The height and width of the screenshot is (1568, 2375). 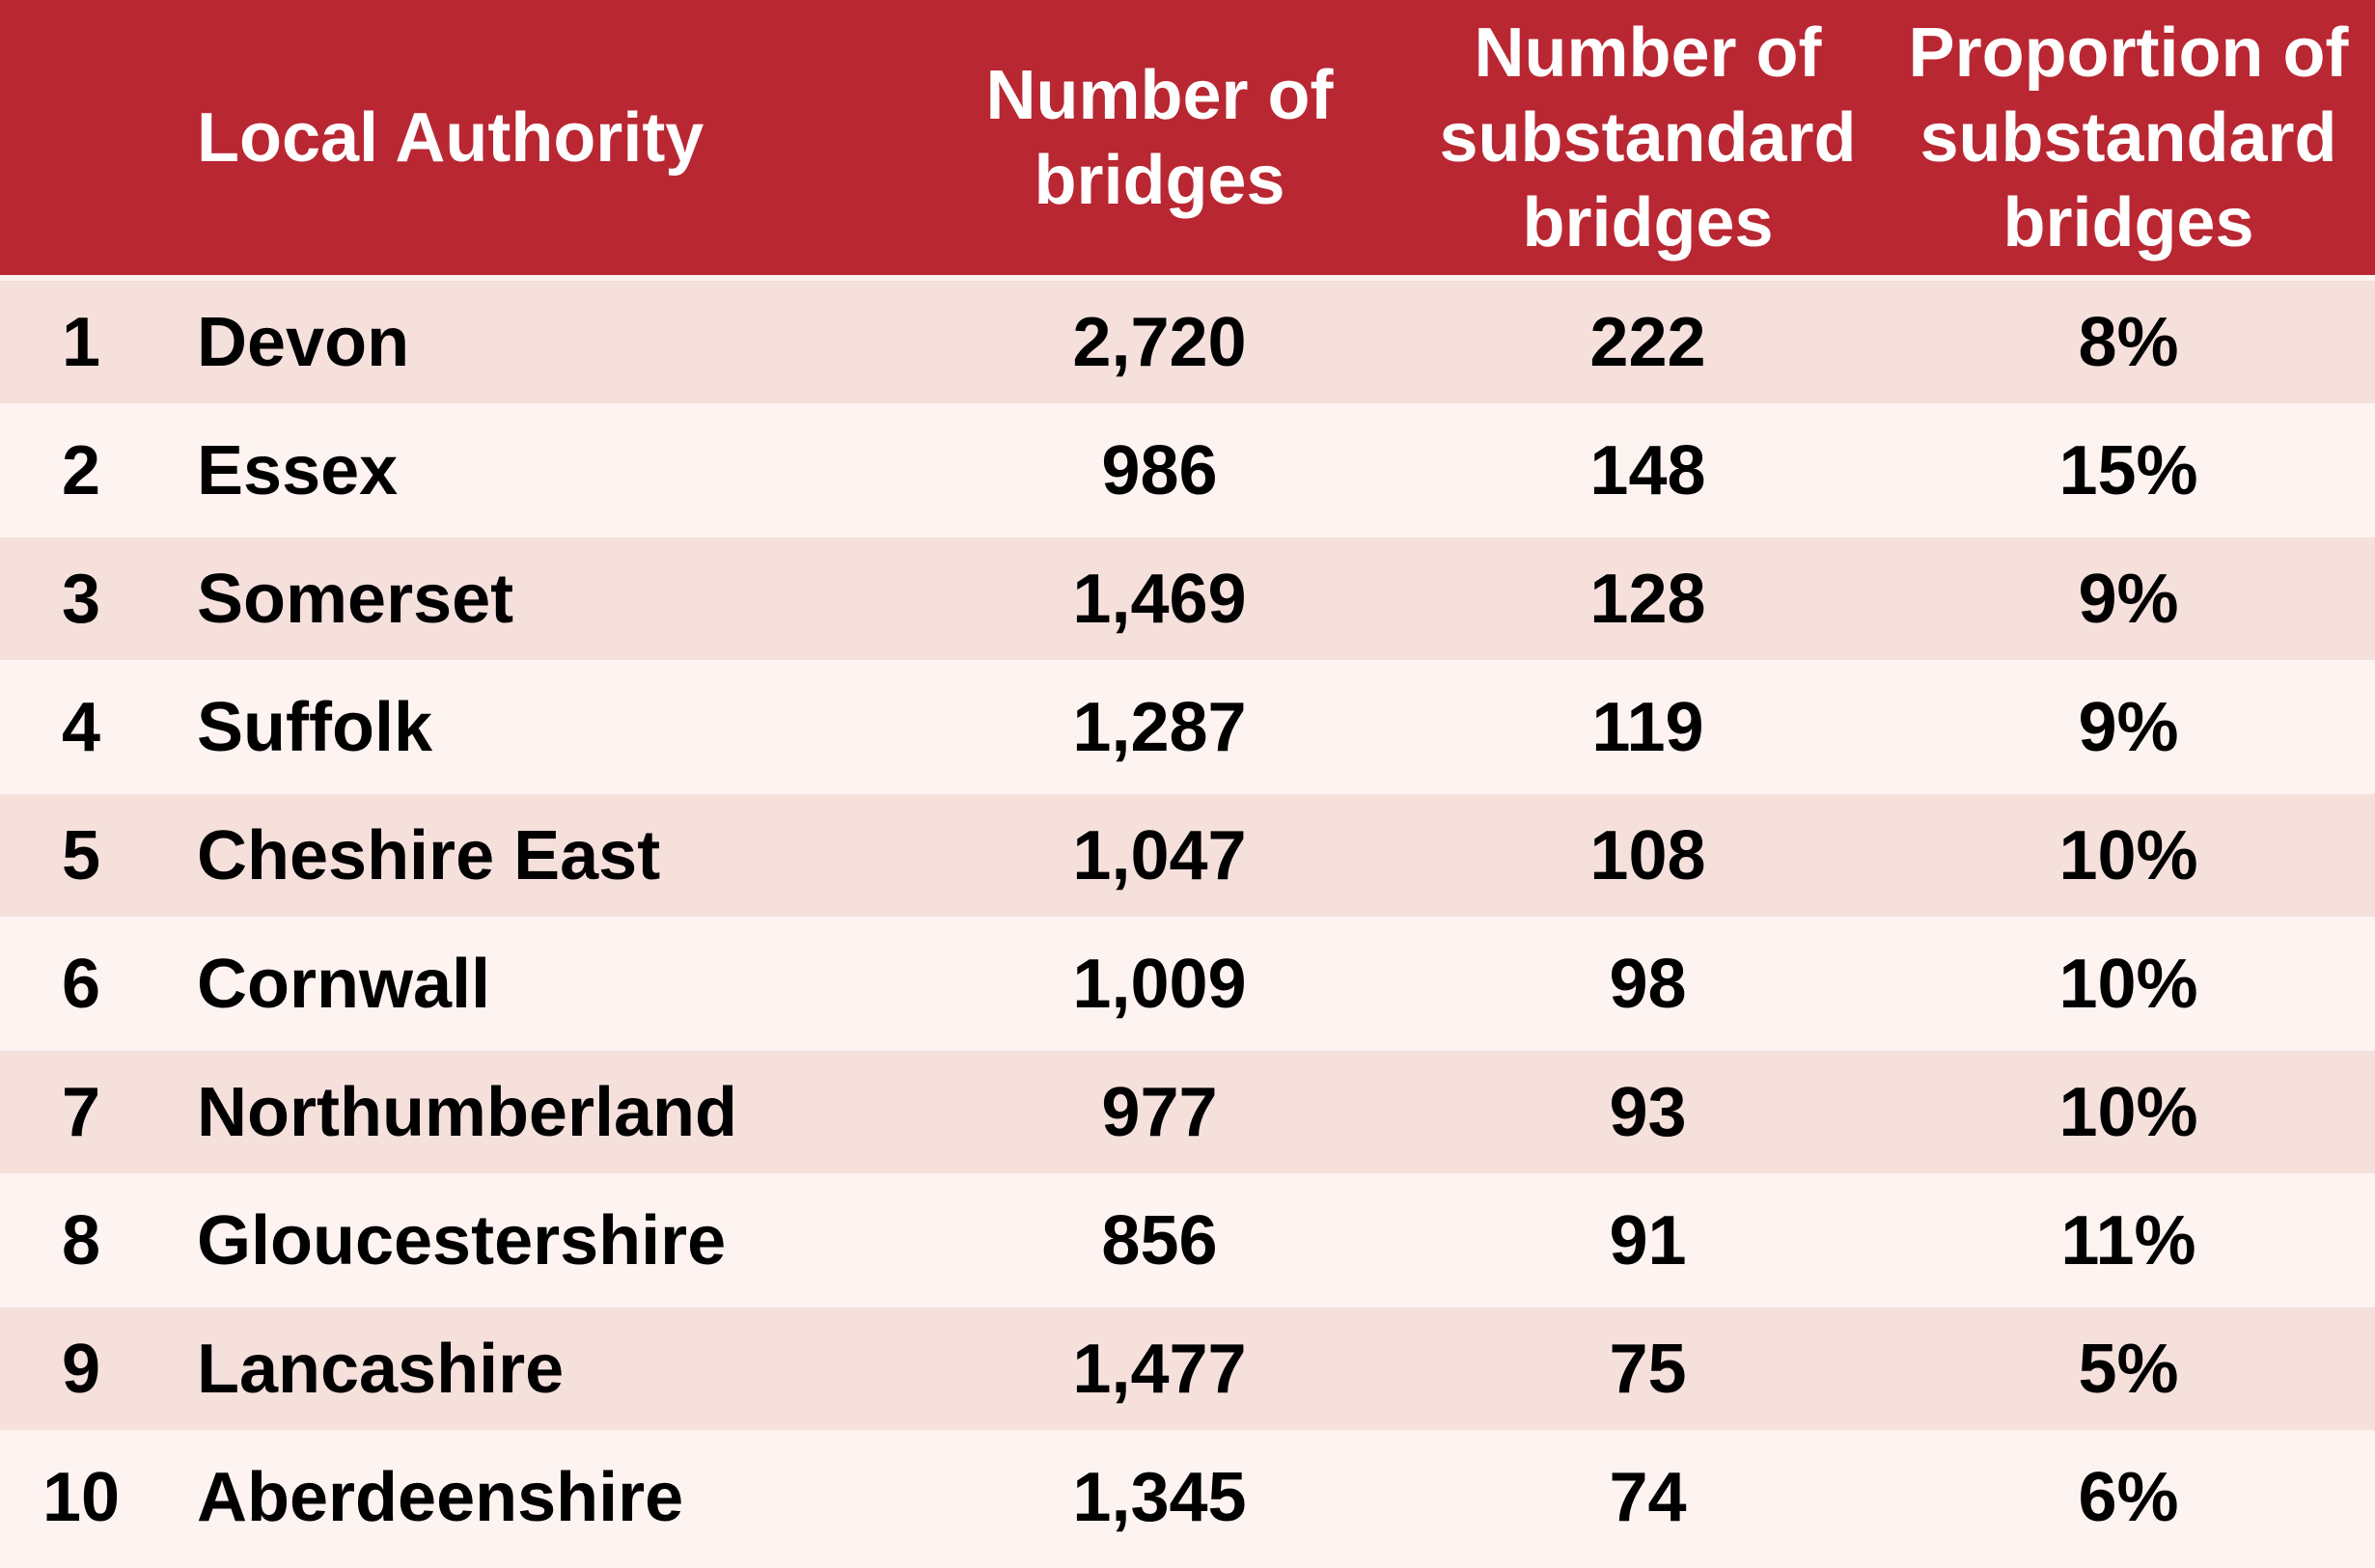 What do you see at coordinates (2128, 1497) in the screenshot?
I see `proportion-cell: 6%` at bounding box center [2128, 1497].